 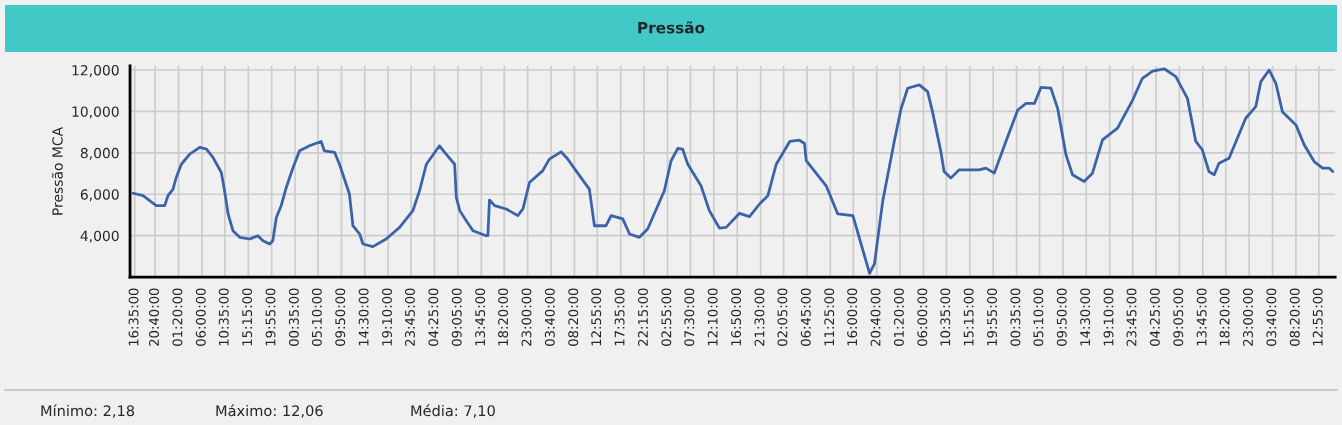 I want to click on x-tick-label: 11:25:00, so click(x=829, y=317).